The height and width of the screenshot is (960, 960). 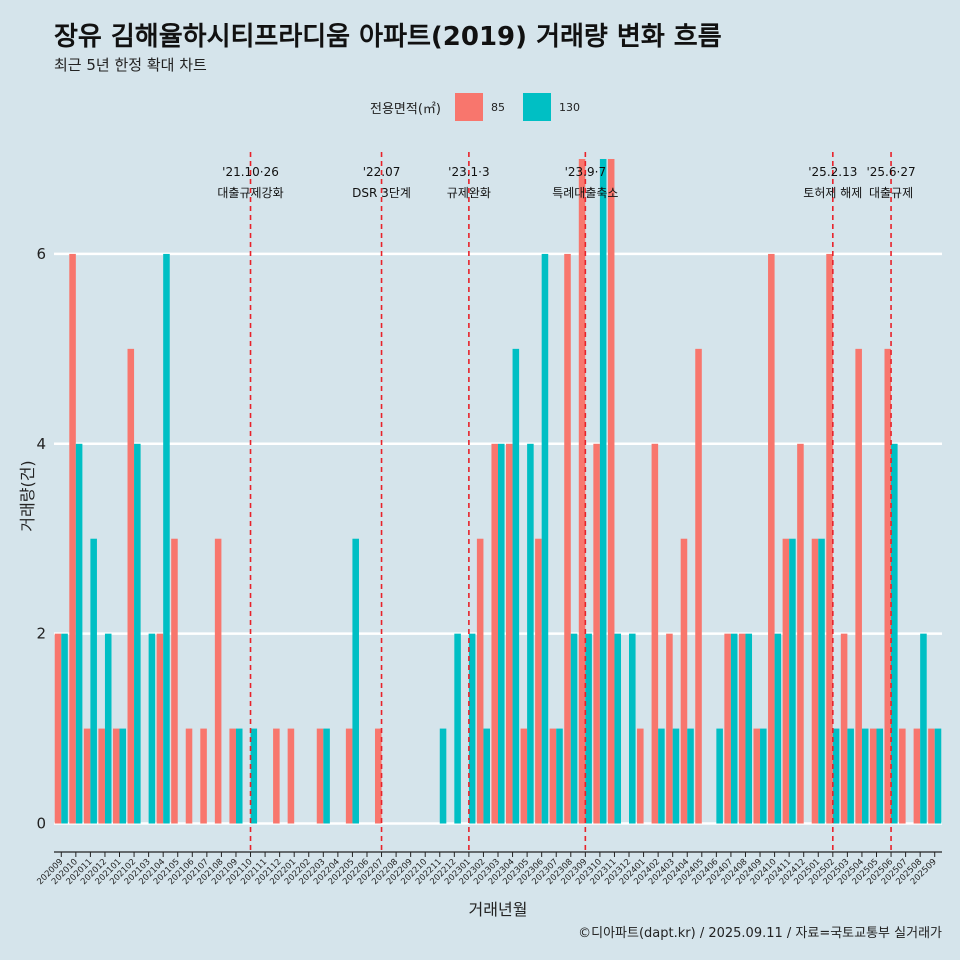 What do you see at coordinates (382, 172) in the screenshot?
I see `event-date-202207: '22.07` at bounding box center [382, 172].